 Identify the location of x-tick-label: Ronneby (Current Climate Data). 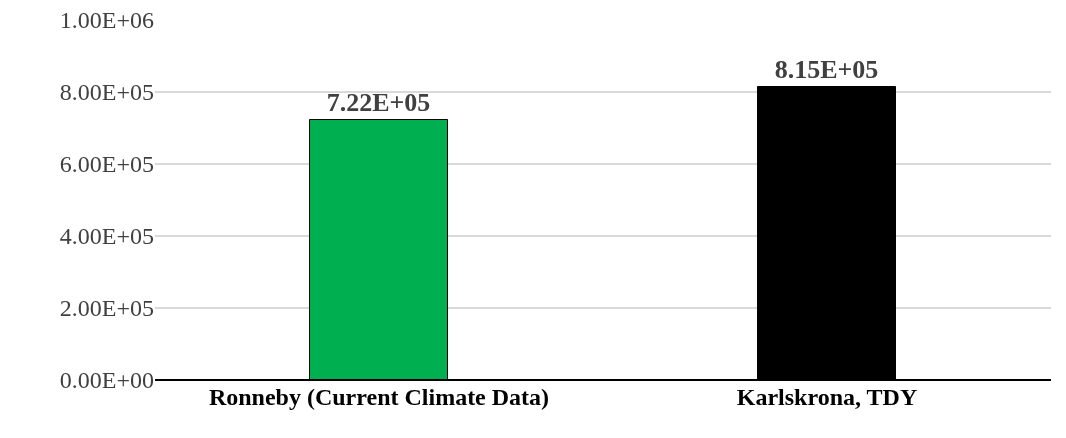
(379, 397).